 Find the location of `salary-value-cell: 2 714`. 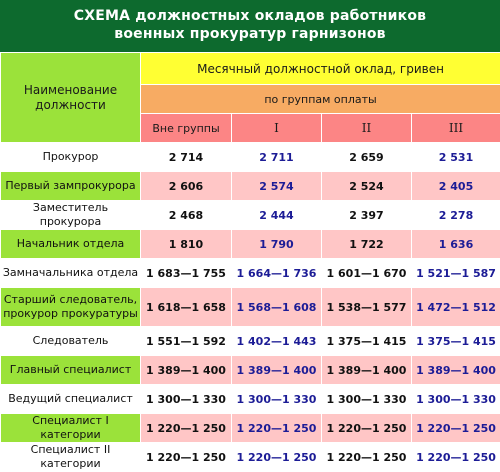

salary-value-cell: 2 714 is located at coordinates (186, 157).